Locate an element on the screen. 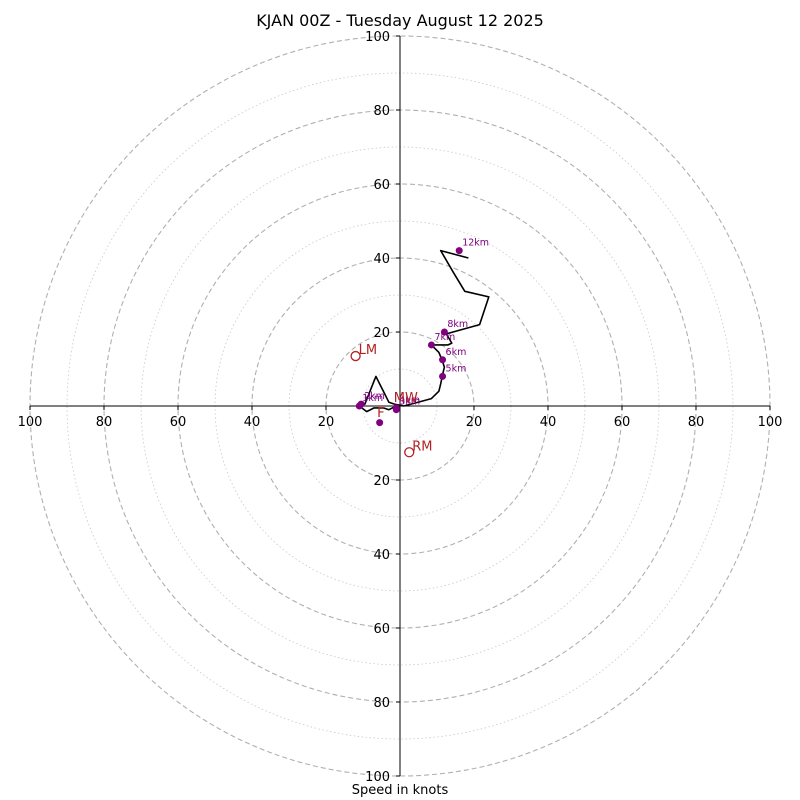  storm-motion-label: LM is located at coordinates (368, 350).